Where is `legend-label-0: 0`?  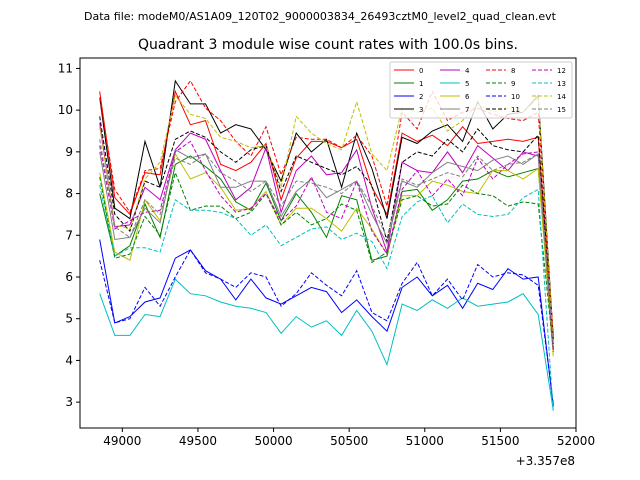
legend-label-0: 0 is located at coordinates (421, 71).